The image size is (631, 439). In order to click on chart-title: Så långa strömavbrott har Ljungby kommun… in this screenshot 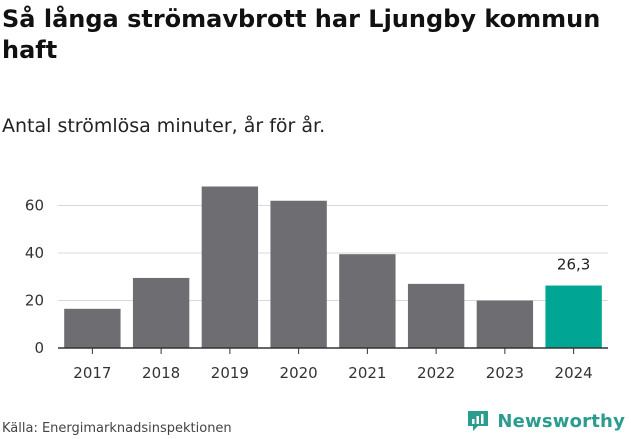, I will do `click(301, 34)`.